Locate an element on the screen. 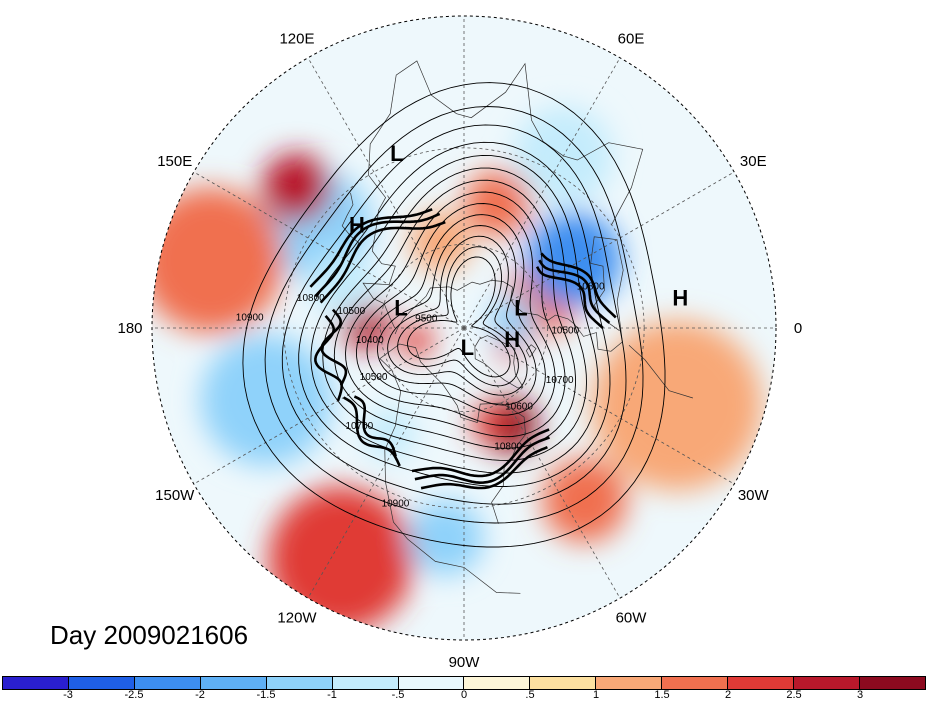 The height and width of the screenshot is (702, 928). longitude-label: 30W is located at coordinates (754, 495).